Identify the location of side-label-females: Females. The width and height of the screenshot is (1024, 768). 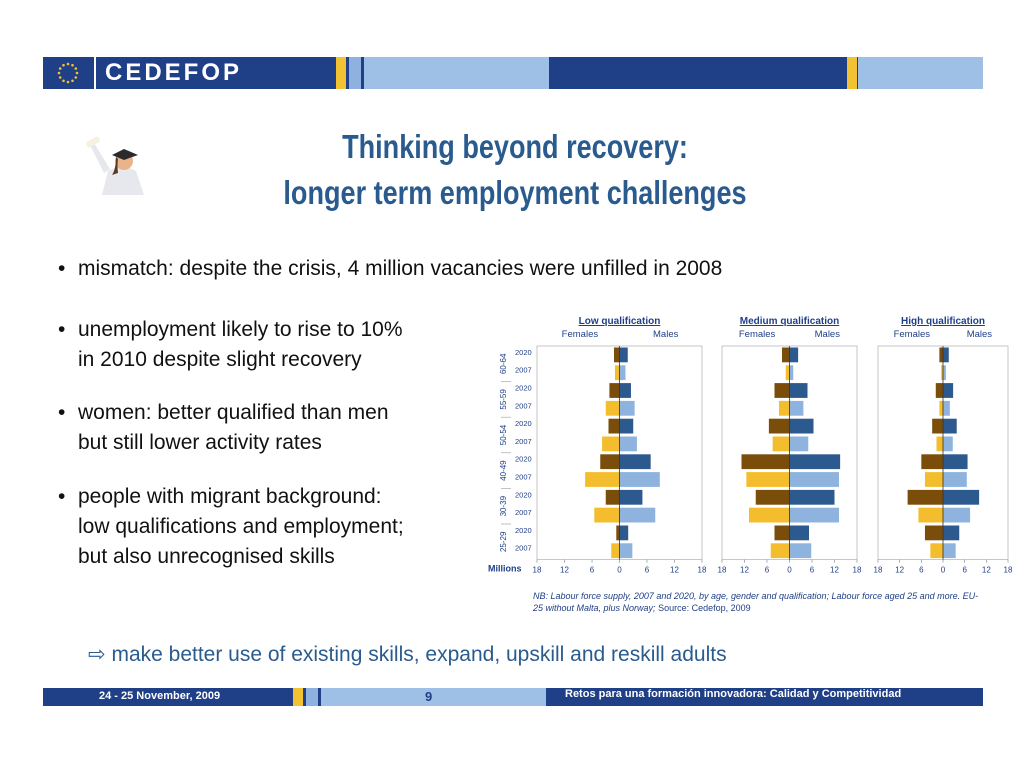
(912, 334).